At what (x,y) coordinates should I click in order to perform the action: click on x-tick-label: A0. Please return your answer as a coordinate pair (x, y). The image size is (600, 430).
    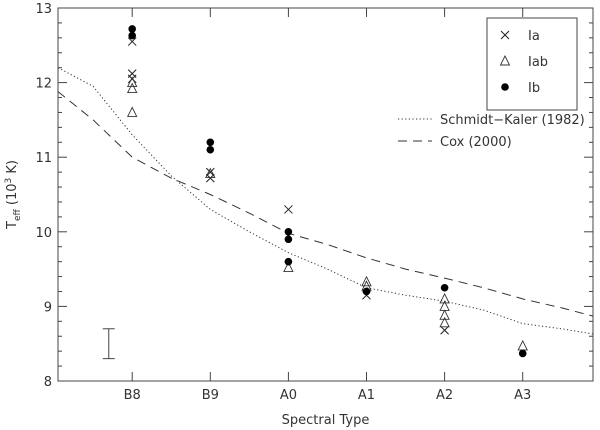
    Looking at the image, I should click on (288, 395).